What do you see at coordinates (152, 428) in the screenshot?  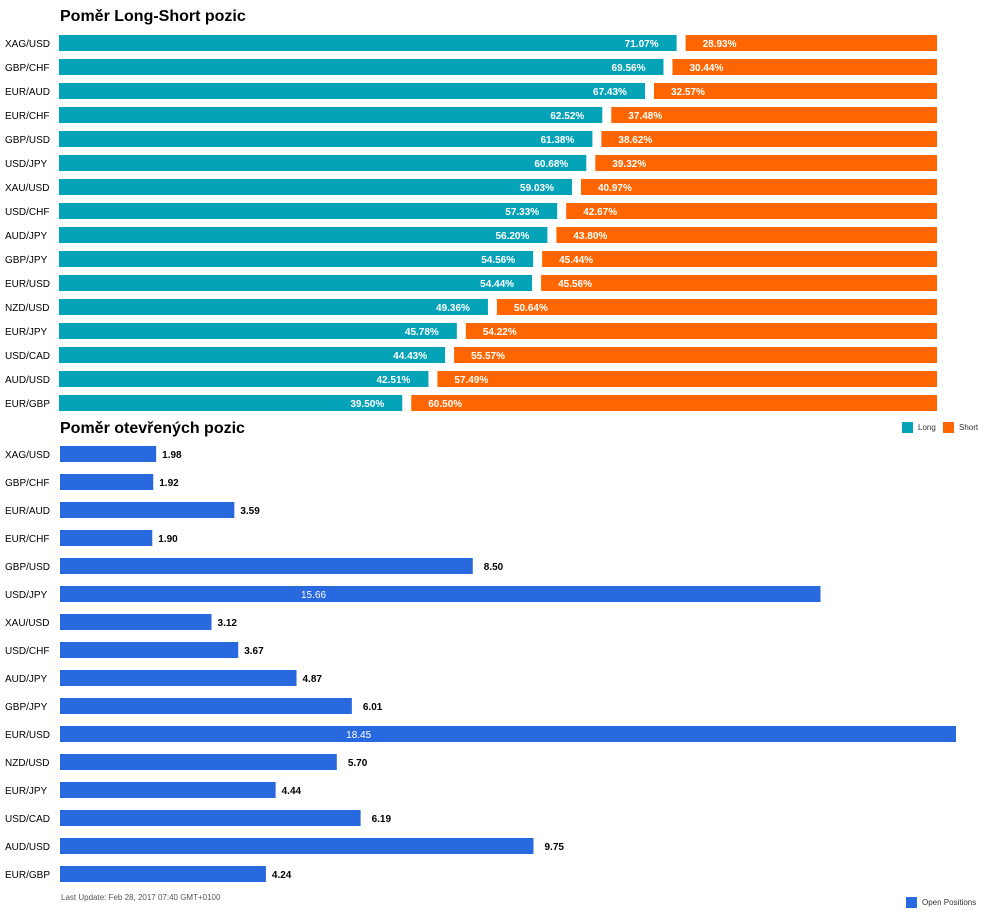 I see `open-positions-title: Poměr otevřených pozic` at bounding box center [152, 428].